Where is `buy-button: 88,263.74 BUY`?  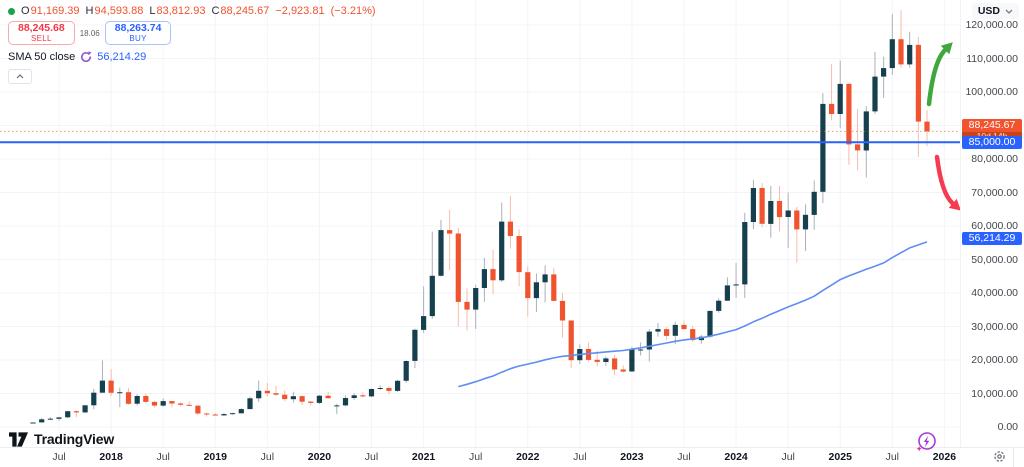 buy-button: 88,263.74 BUY is located at coordinates (138, 33).